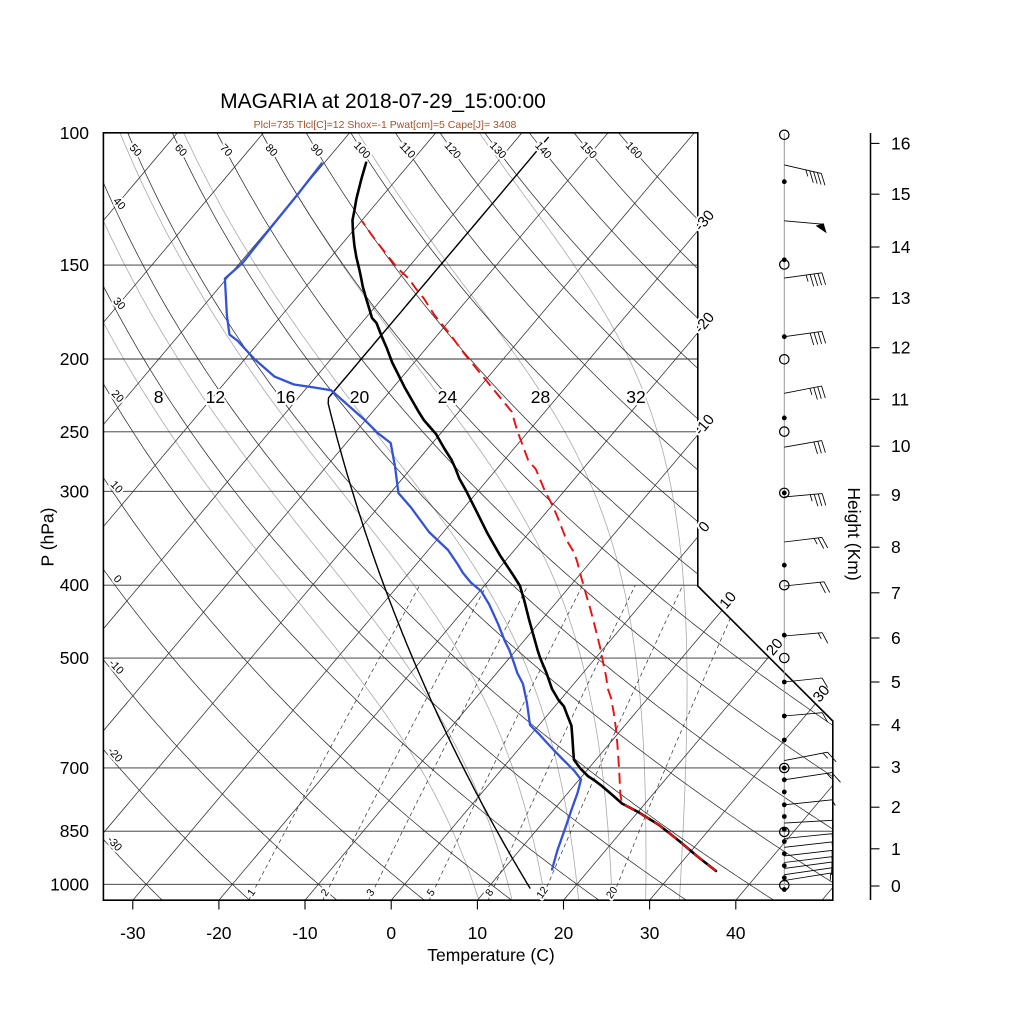 Image resolution: width=1024 pixels, height=1029 pixels. I want to click on svg-text: 28, so click(540, 397).